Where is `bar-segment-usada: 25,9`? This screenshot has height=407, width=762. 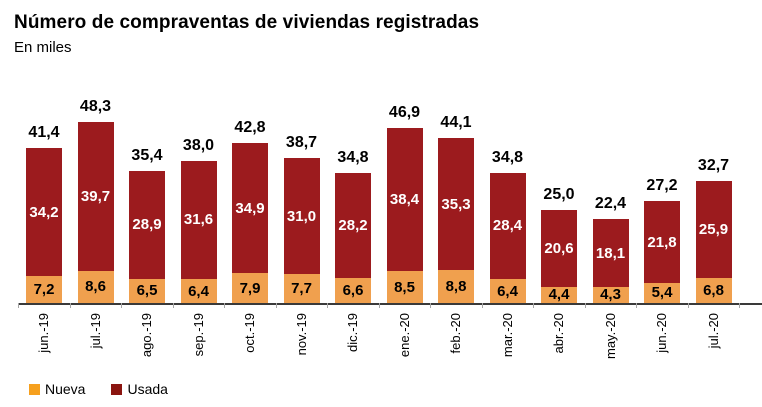
bar-segment-usada: 25,9 is located at coordinates (713, 229).